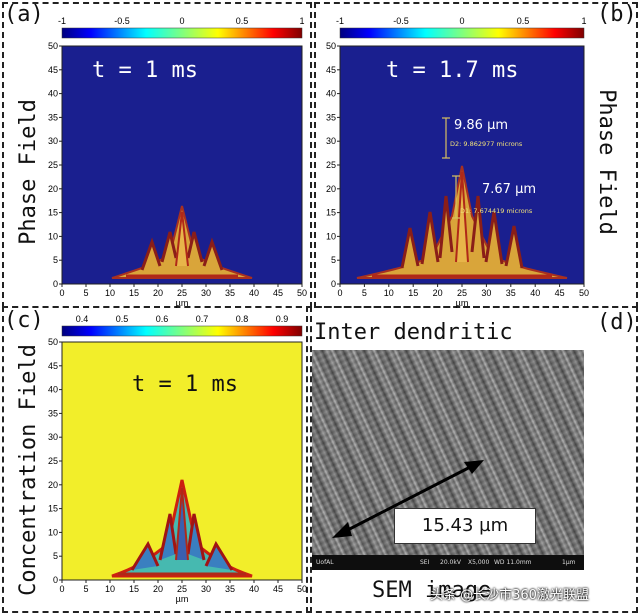 This screenshot has width=640, height=616. What do you see at coordinates (479, 562) in the screenshot?
I see `sem-info-3: X5,000` at bounding box center [479, 562].